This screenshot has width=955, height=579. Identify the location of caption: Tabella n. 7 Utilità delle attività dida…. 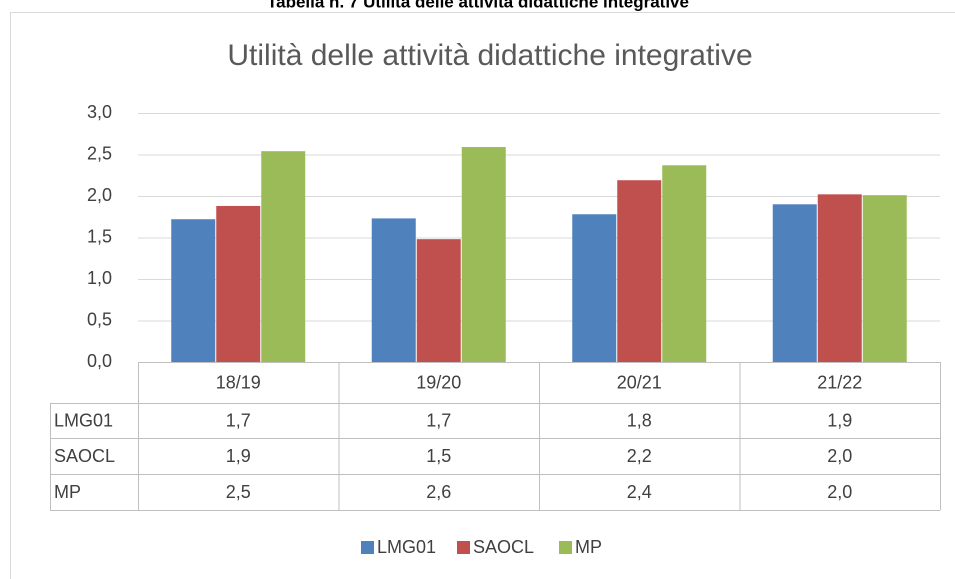
(478, 5).